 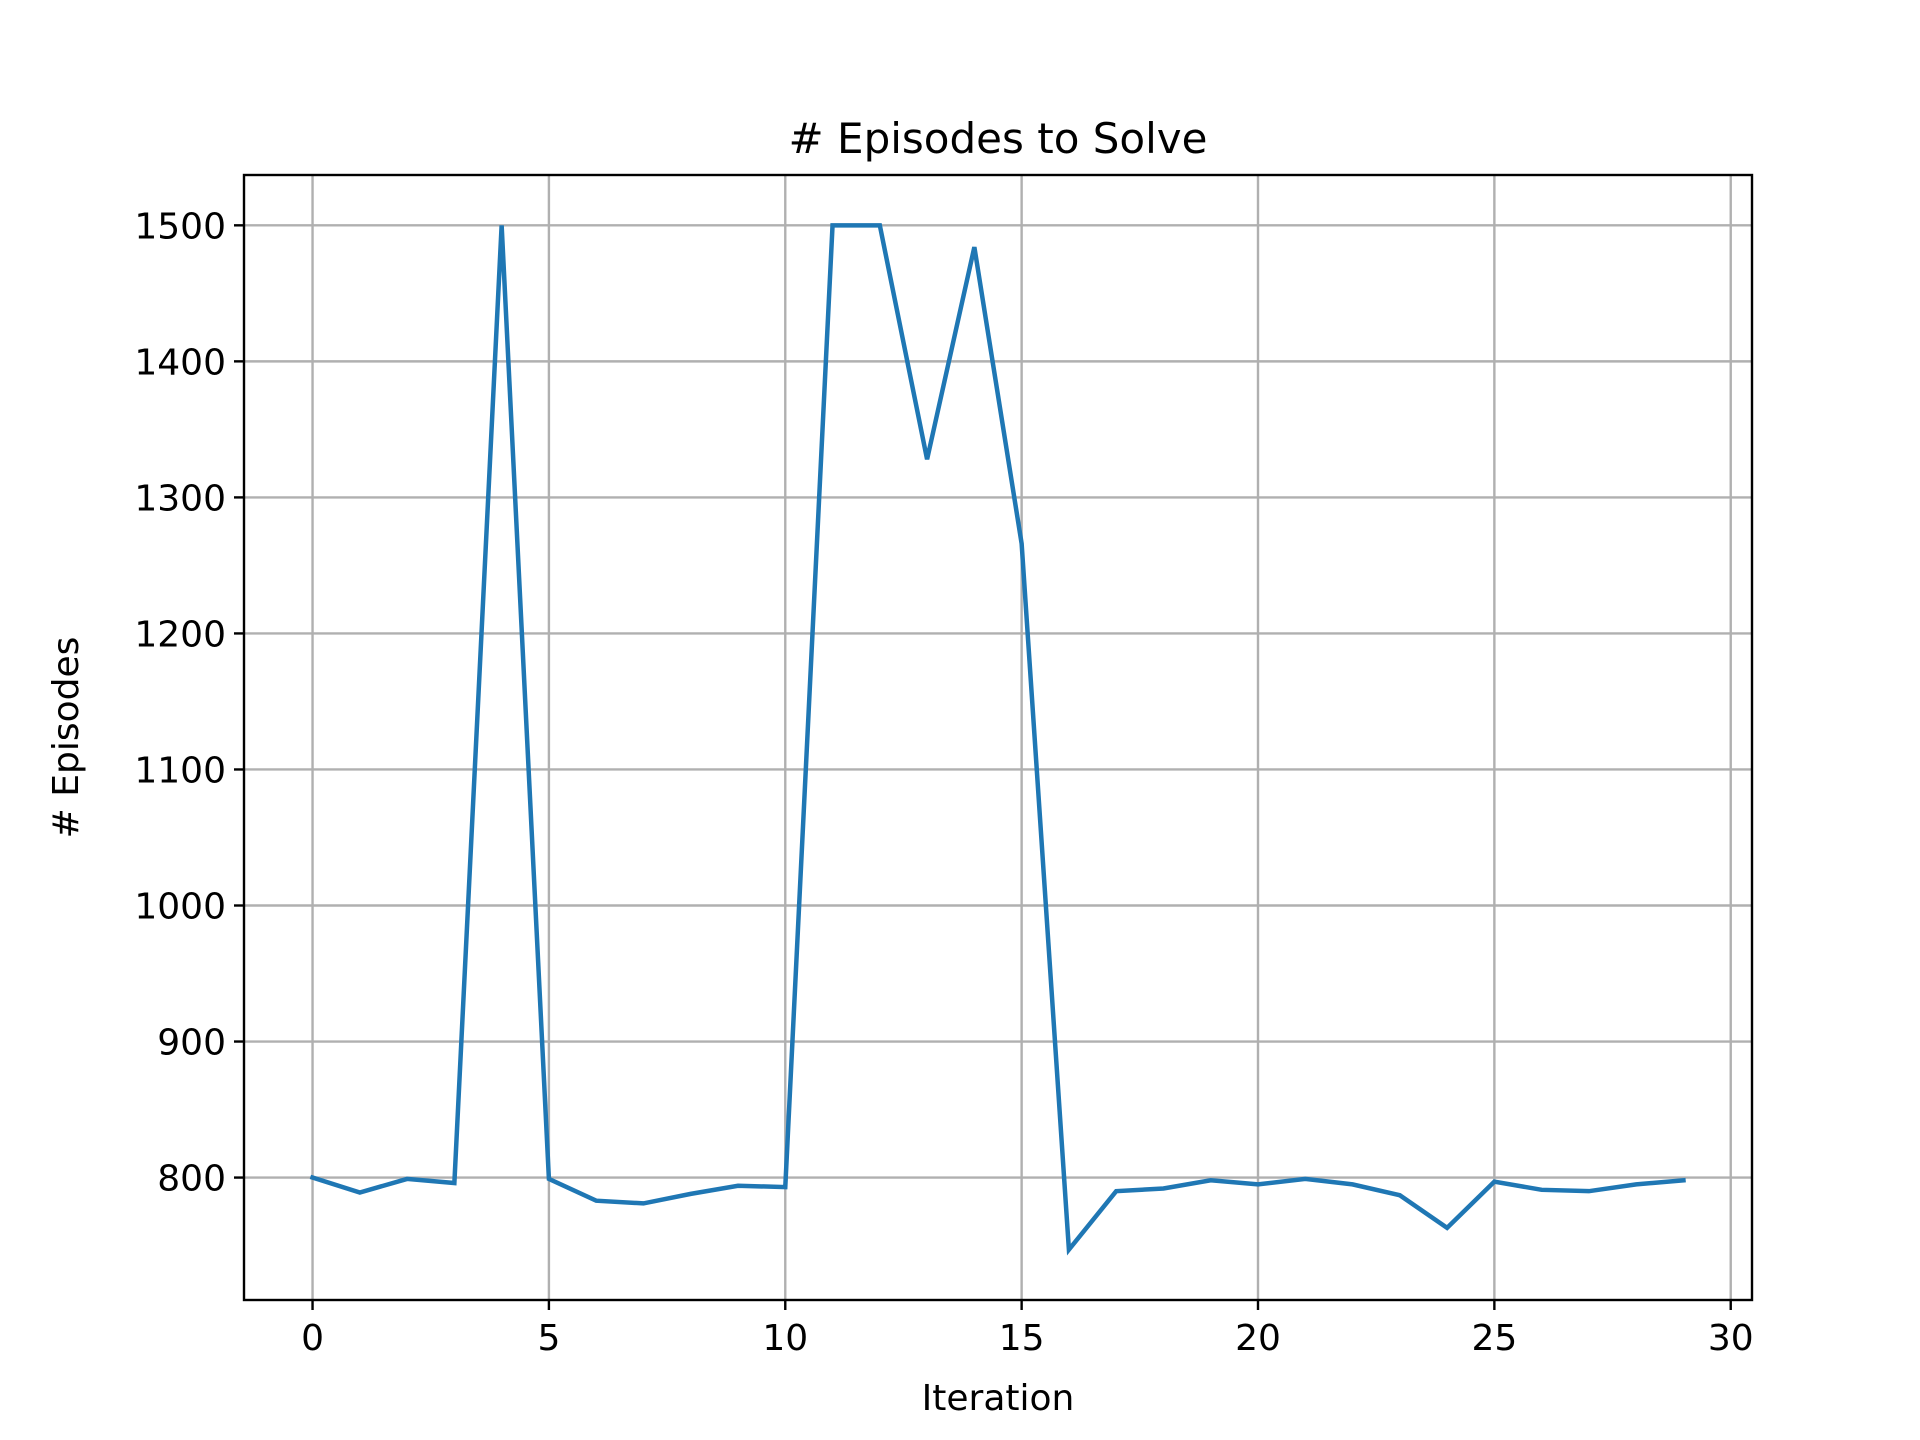 I want to click on x-axis-ticks: 0 5 10 15 20 25 30, so click(x=1027, y=1329).